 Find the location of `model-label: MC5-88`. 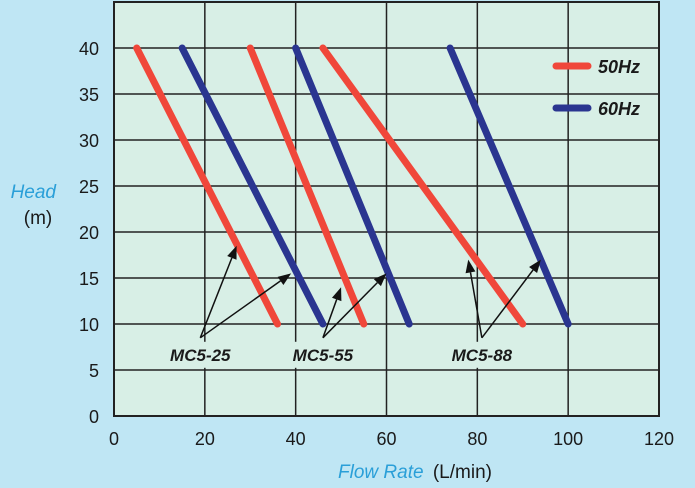

model-label: MC5-88 is located at coordinates (482, 355).